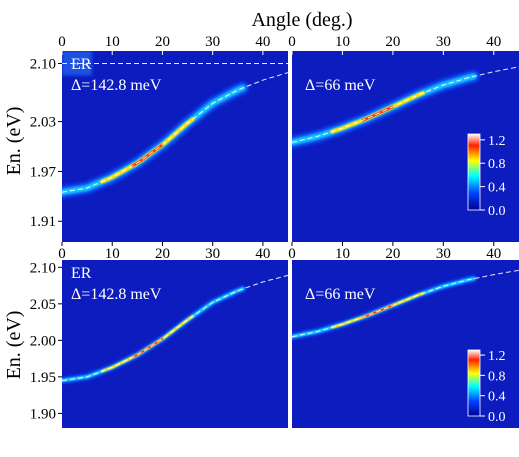  I want to click on y-axis-title-bottom: En. (eV), so click(14, 345).